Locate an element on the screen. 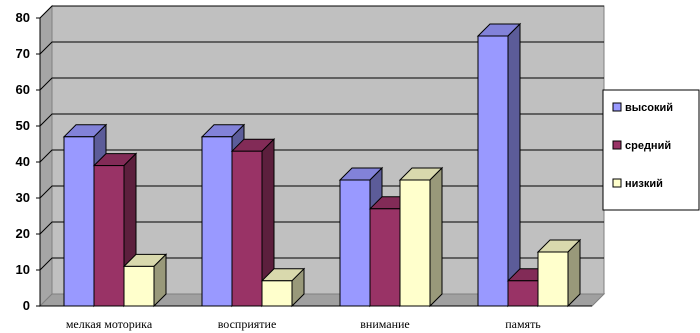 The image size is (700, 333). legend-label: высокий is located at coordinates (649, 108).